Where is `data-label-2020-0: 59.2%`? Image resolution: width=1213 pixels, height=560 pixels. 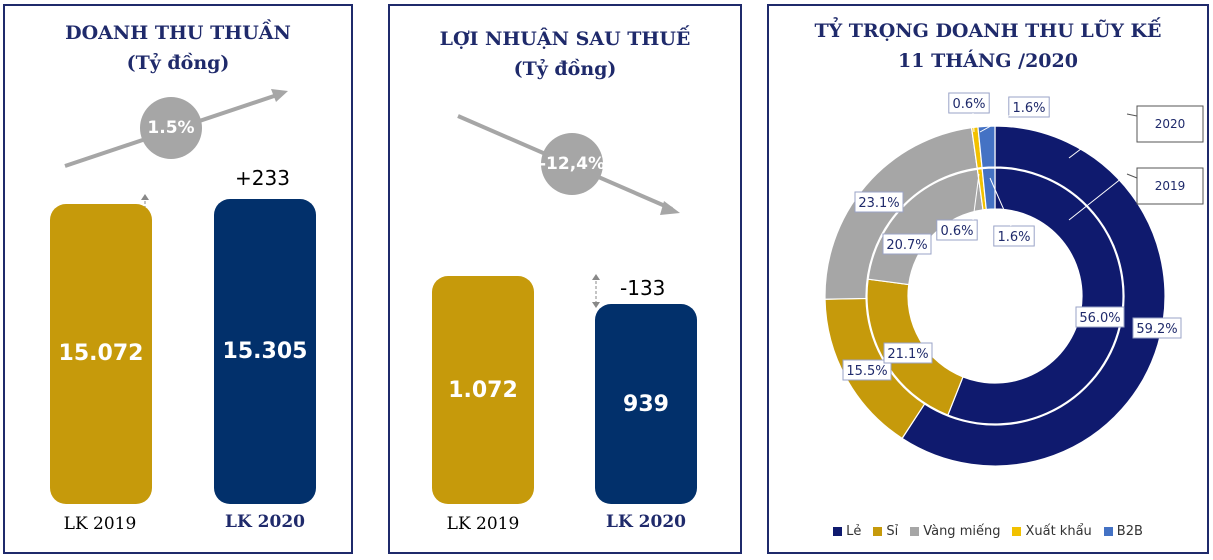 data-label-2020-0: 59.2% is located at coordinates (1157, 328).